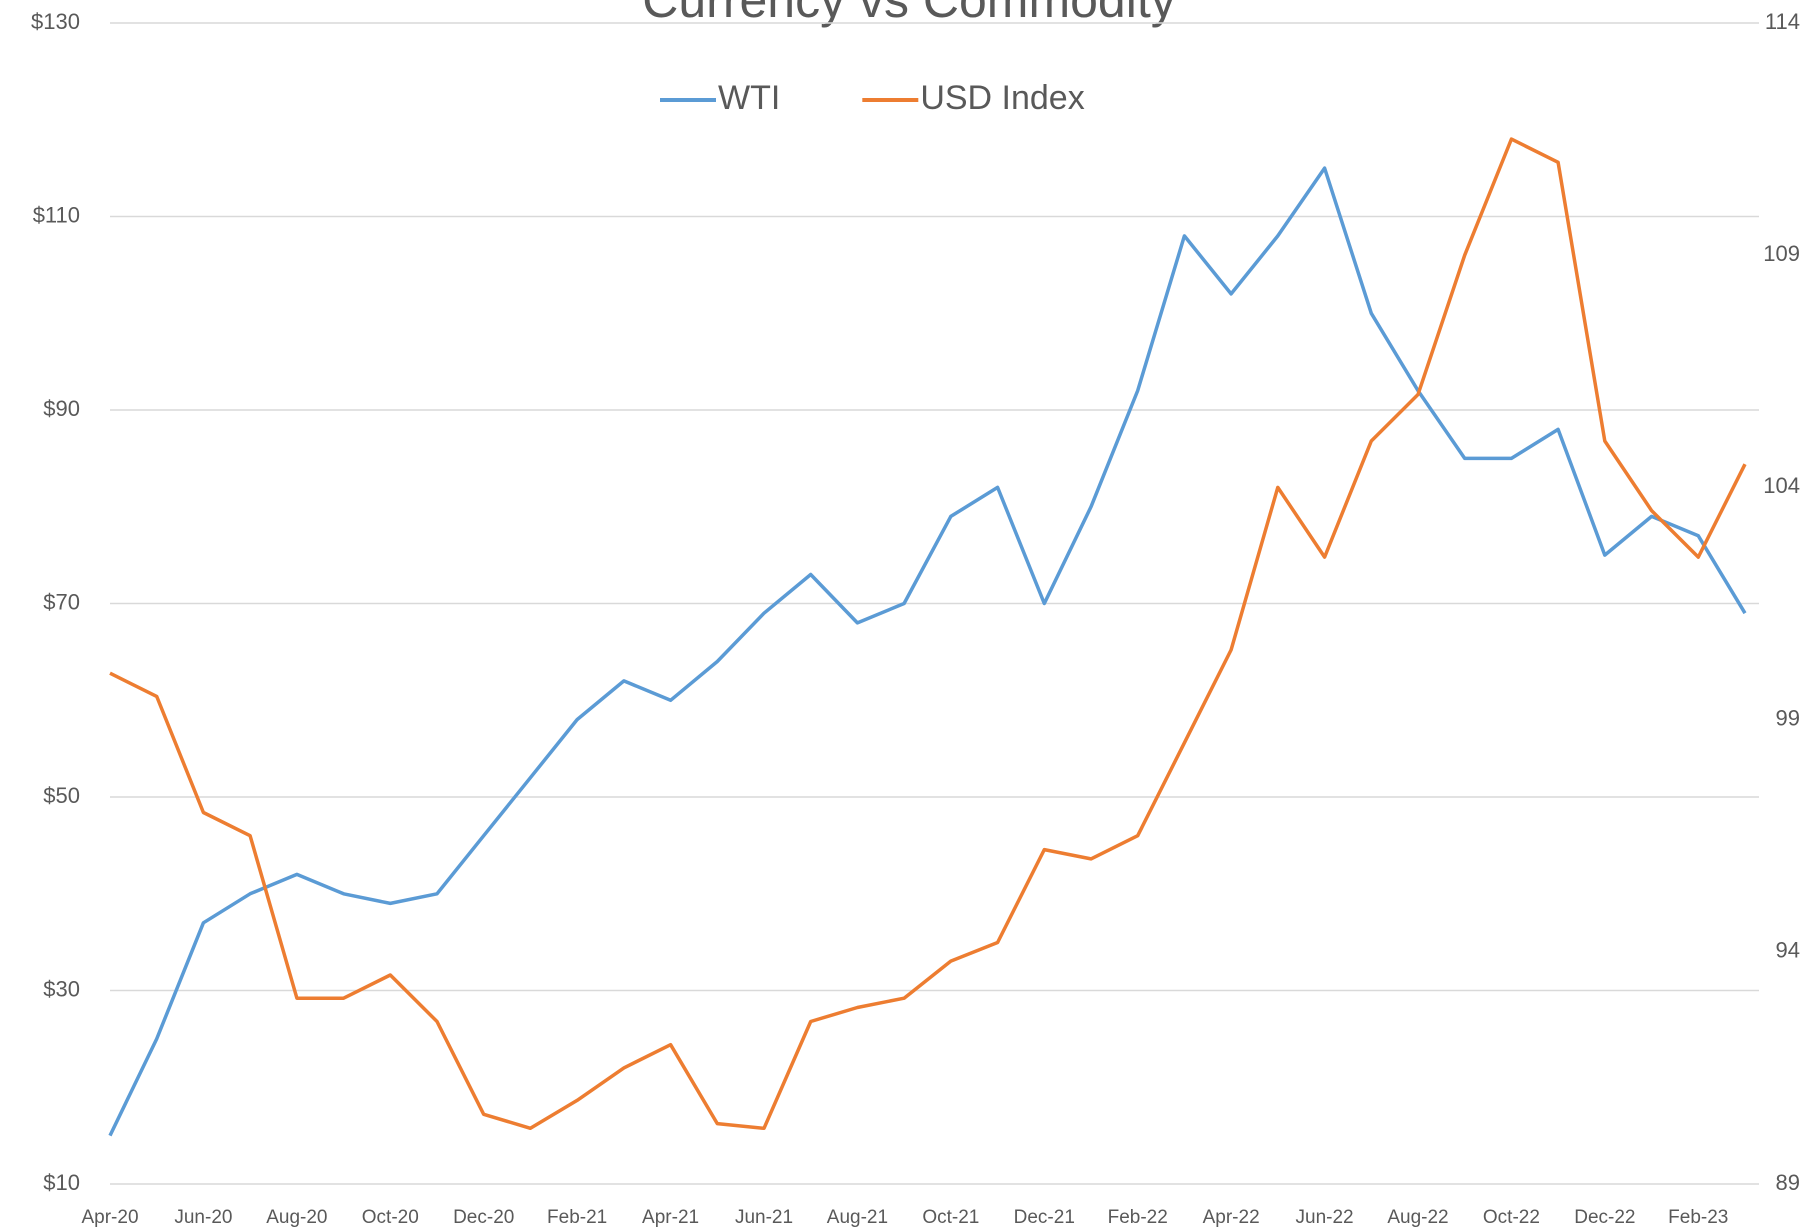 The height and width of the screenshot is (1230, 1820). I want to click on x-tick-label: Dec-20, so click(483, 1217).